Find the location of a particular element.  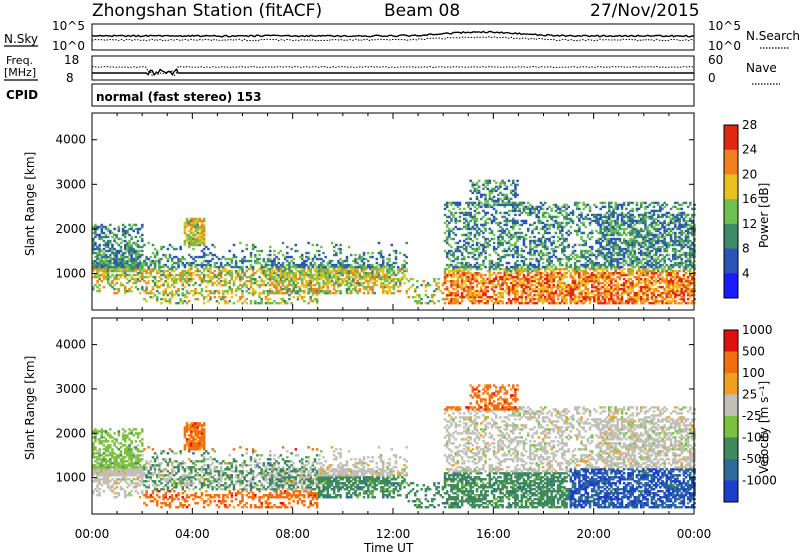

noise-right-tick-bottom: 10^0 is located at coordinates (724, 46).